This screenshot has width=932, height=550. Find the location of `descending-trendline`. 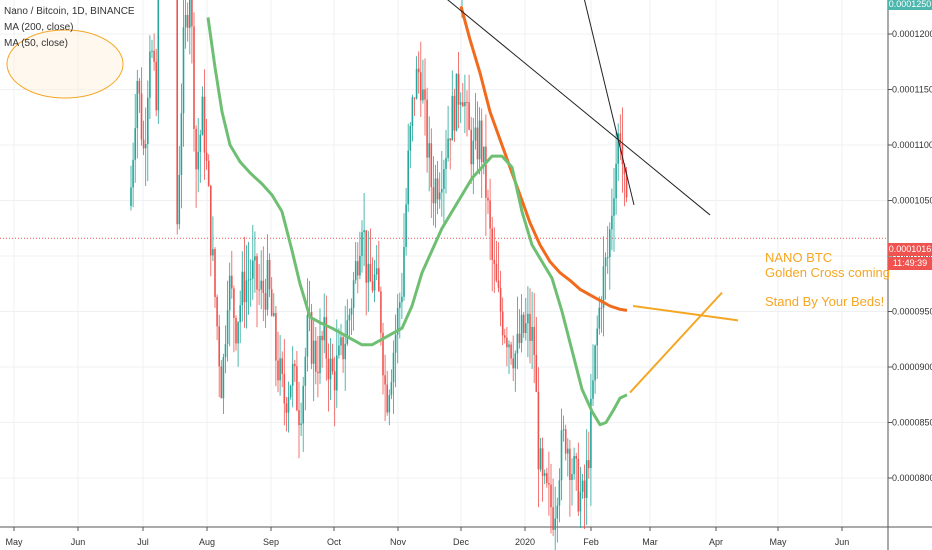

descending-trendline is located at coordinates (563, 108).